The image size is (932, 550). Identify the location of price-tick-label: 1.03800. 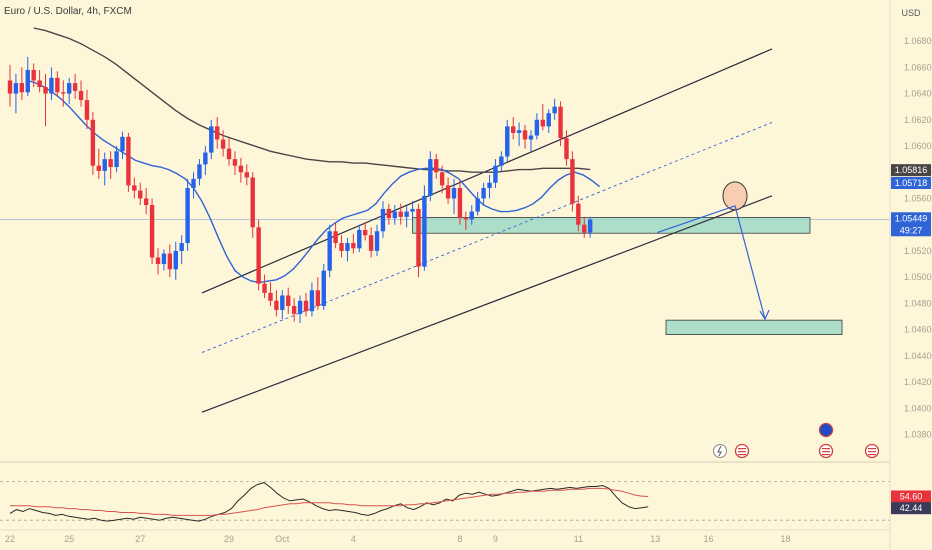
(918, 435).